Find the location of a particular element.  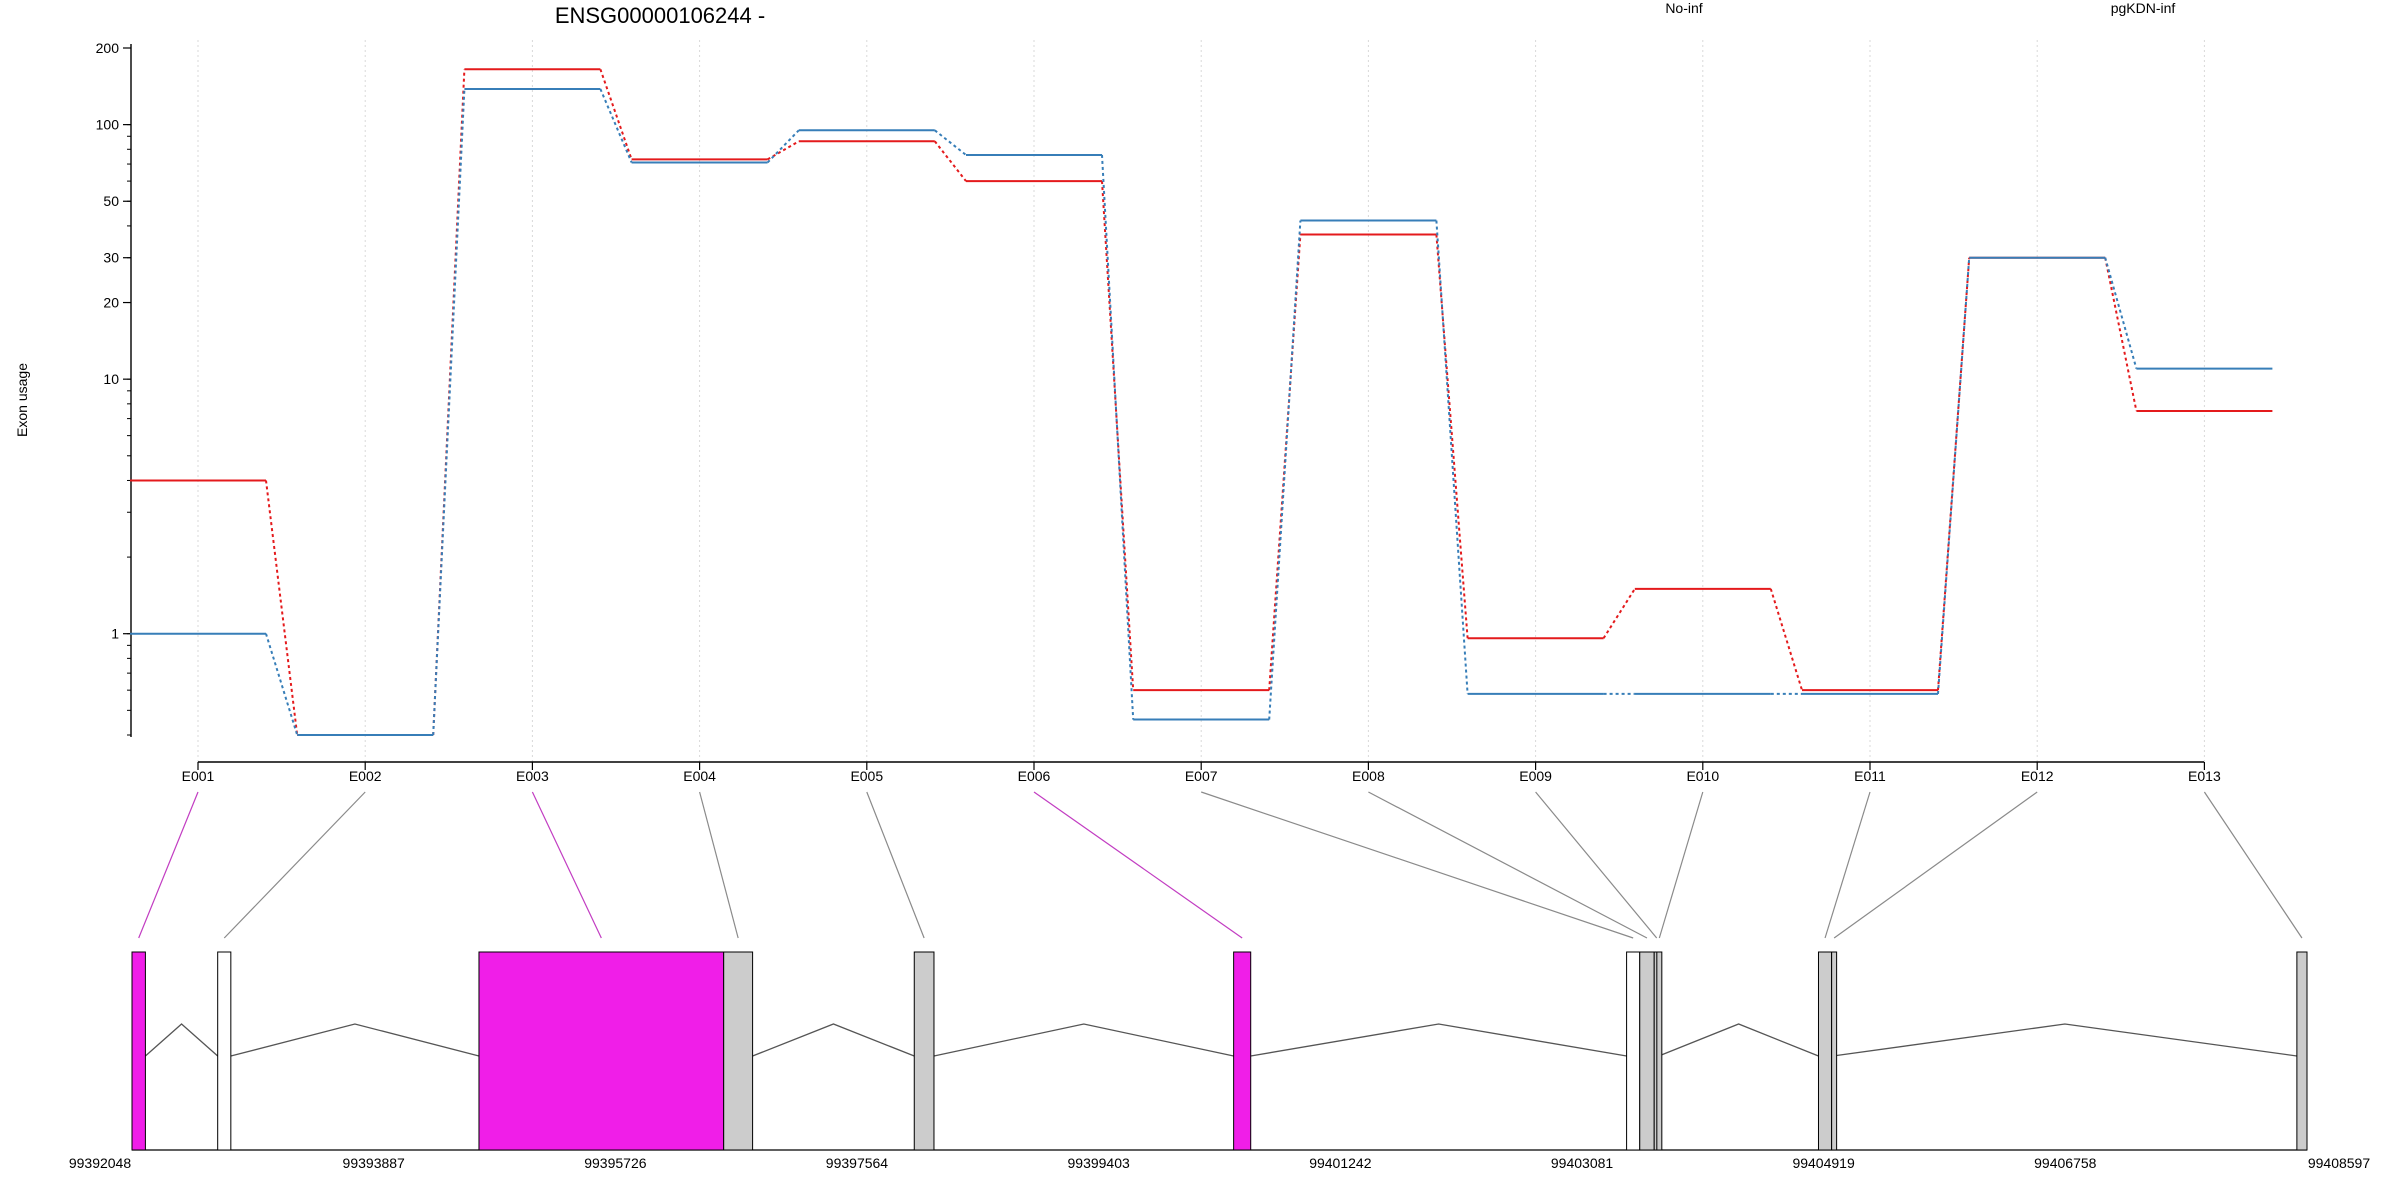

exon-e001 is located at coordinates (138, 1051).